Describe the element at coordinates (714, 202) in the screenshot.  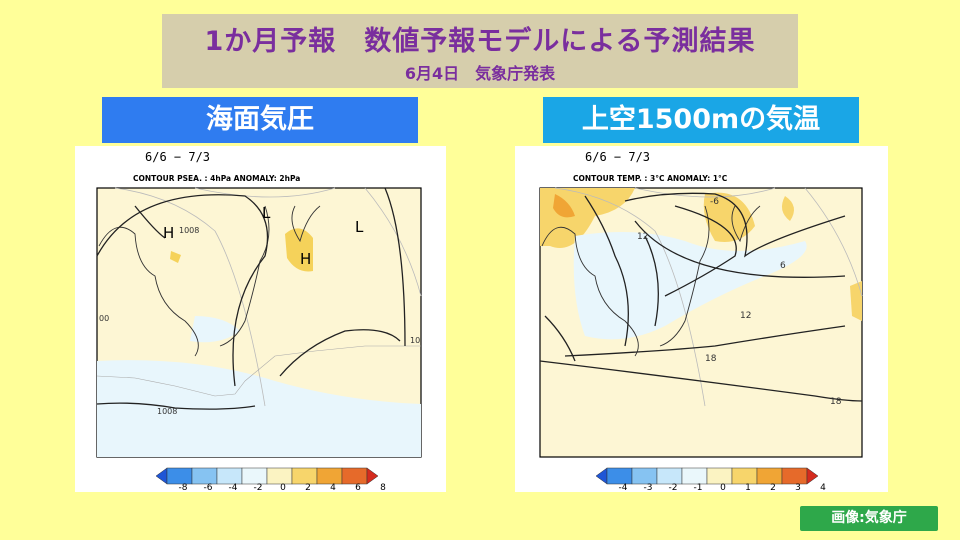
I see `contour-value-label: -6` at that location.